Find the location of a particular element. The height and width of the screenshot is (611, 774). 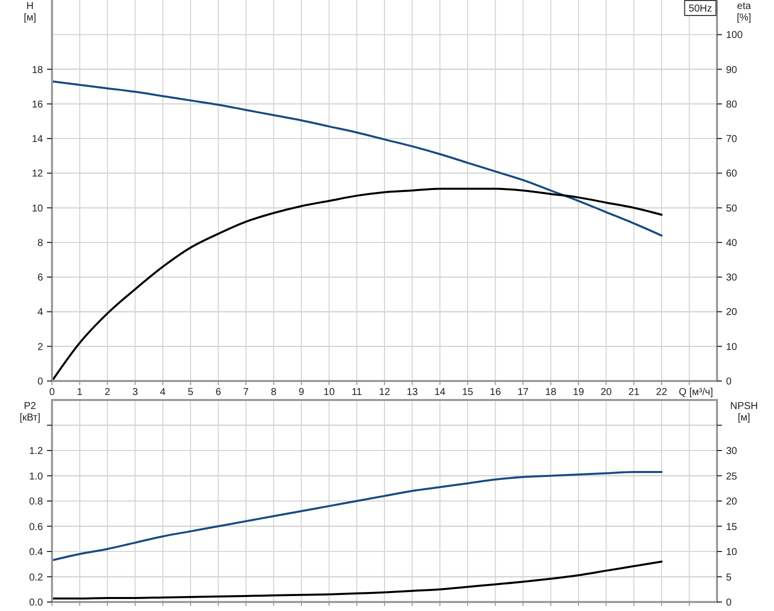

y2-tick-label: 15 is located at coordinates (732, 527).